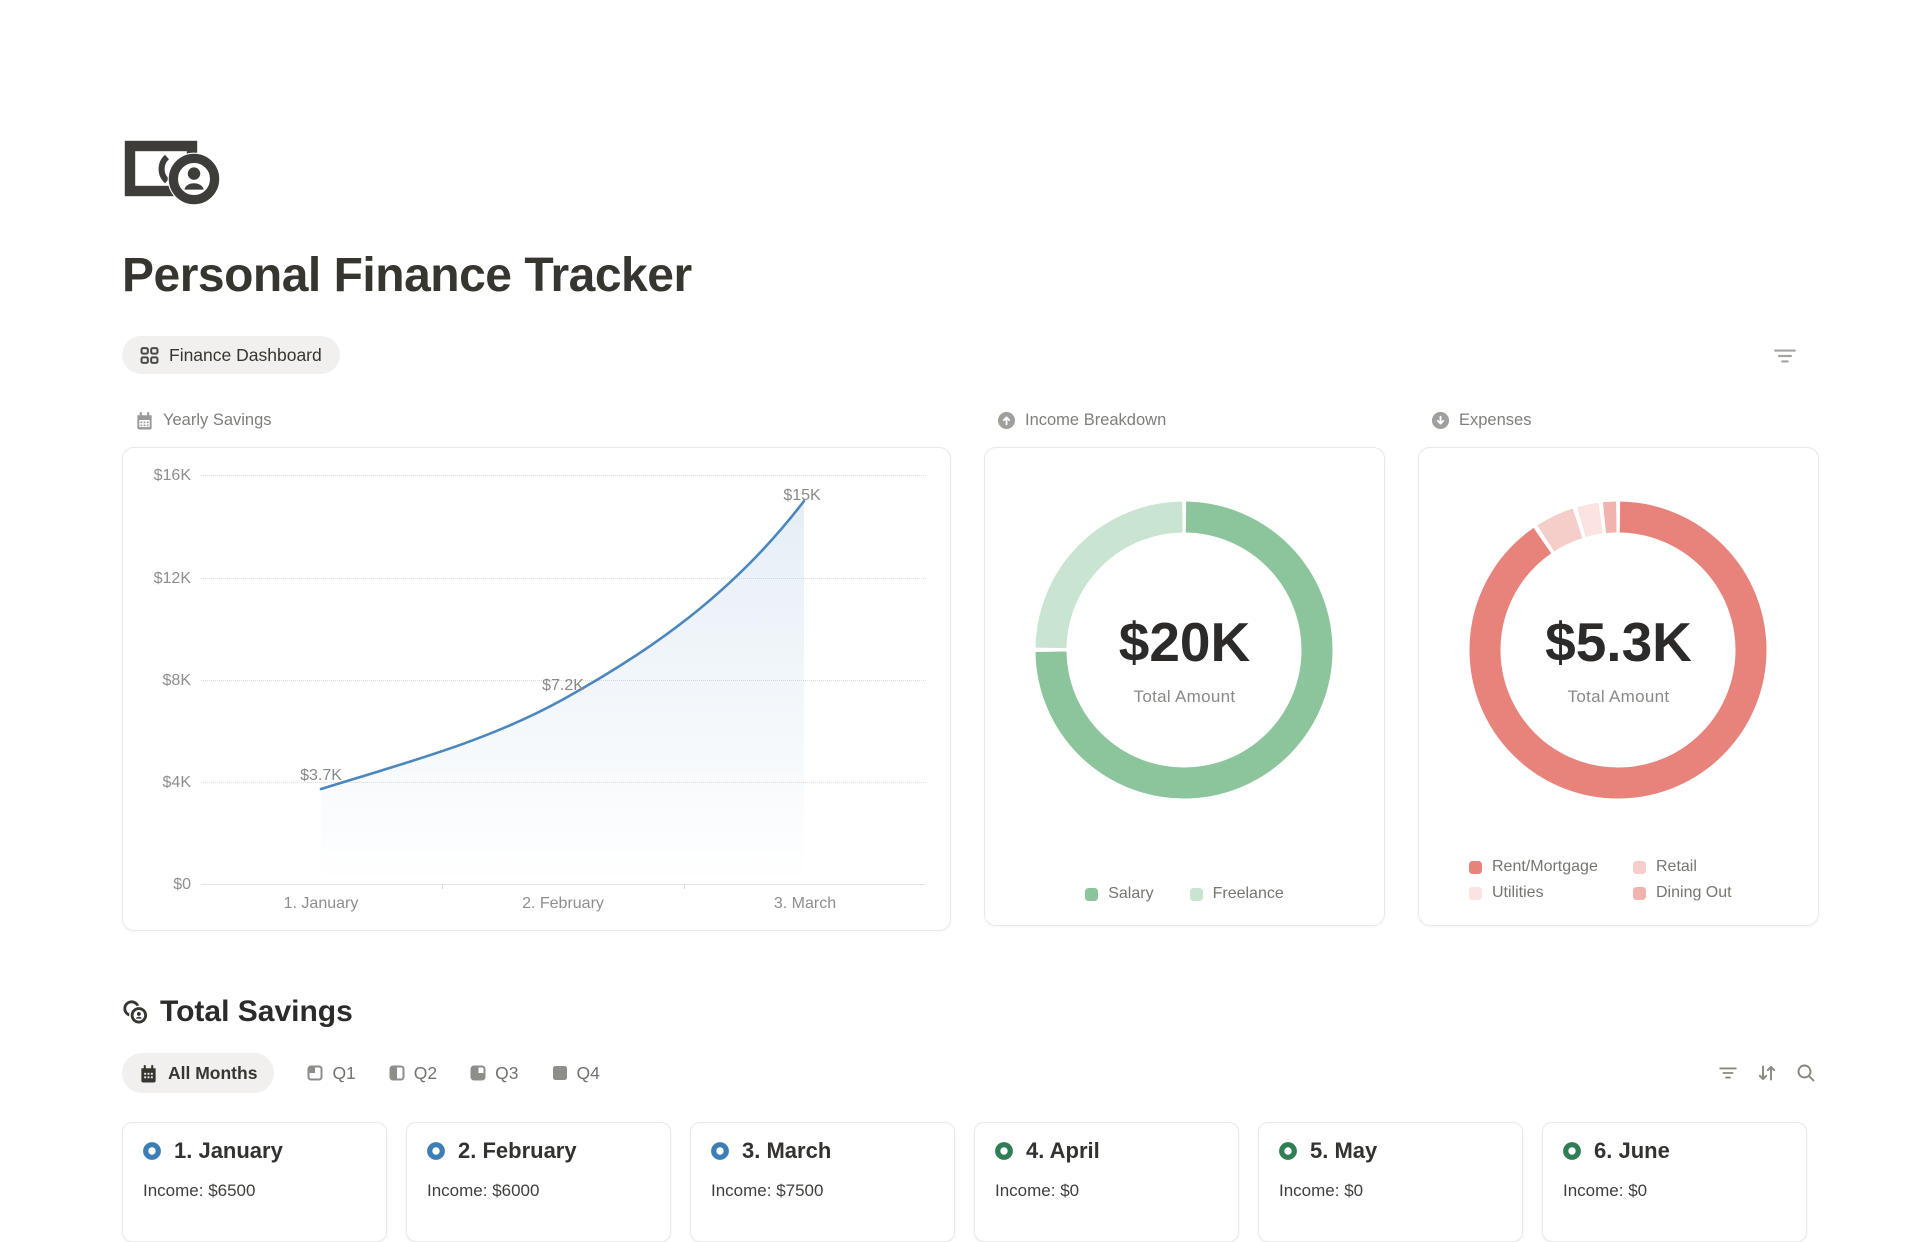  What do you see at coordinates (483, 1190) in the screenshot?
I see `month-card-income: Income: $6000` at bounding box center [483, 1190].